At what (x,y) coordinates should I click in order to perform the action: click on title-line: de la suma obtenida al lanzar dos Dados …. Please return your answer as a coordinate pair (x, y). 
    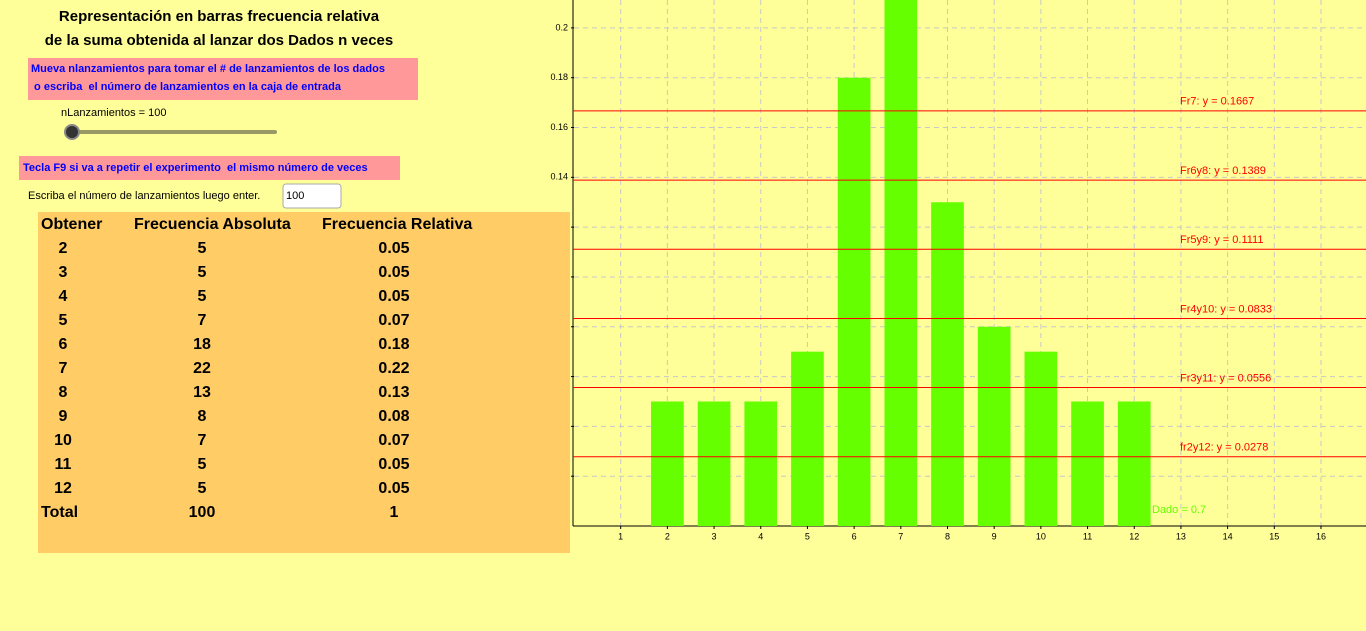
    Looking at the image, I should click on (219, 40).